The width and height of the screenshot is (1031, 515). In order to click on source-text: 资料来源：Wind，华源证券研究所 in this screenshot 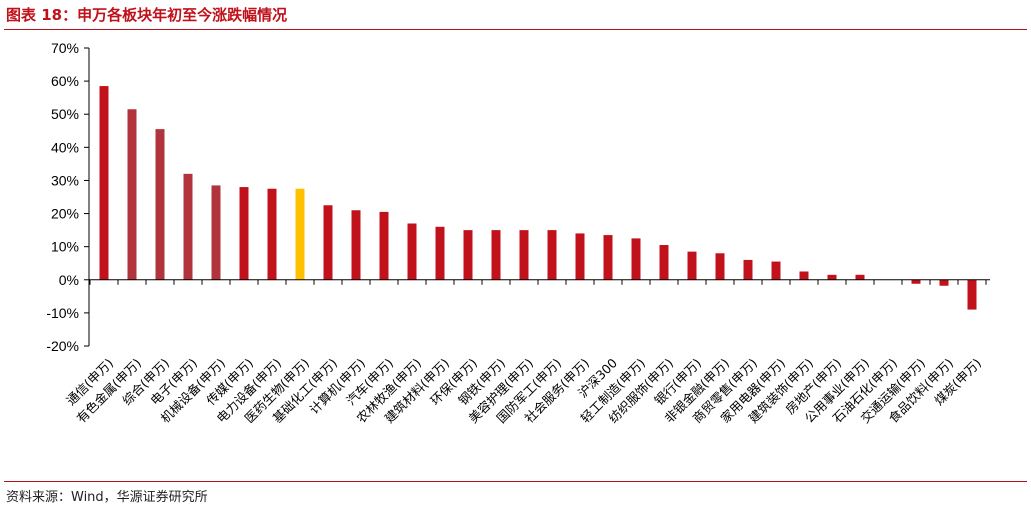, I will do `click(107, 497)`.